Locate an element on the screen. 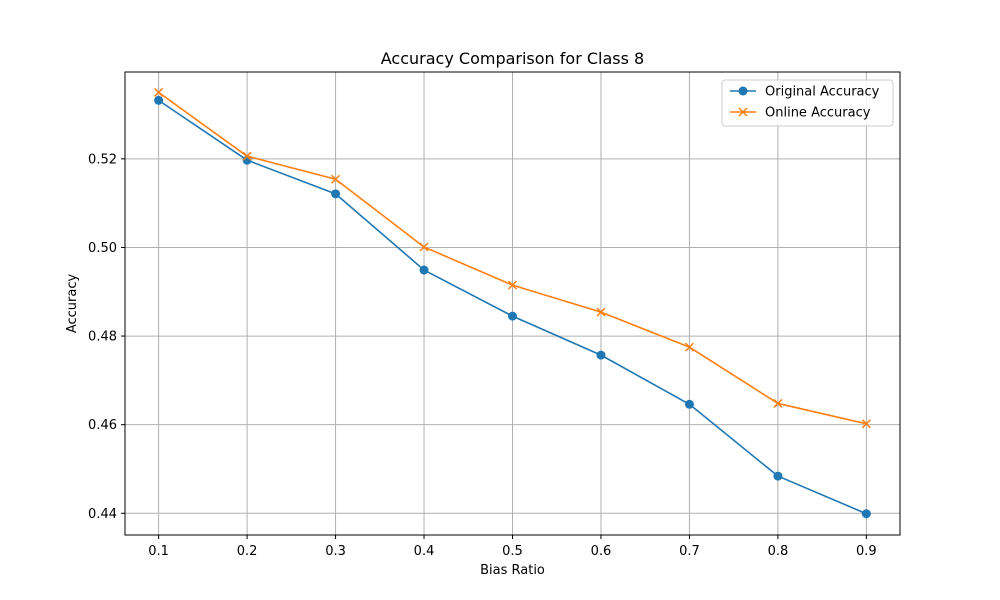 The image size is (1000, 600). chart-title: Accuracy Comparison for Class 8 is located at coordinates (512, 58).